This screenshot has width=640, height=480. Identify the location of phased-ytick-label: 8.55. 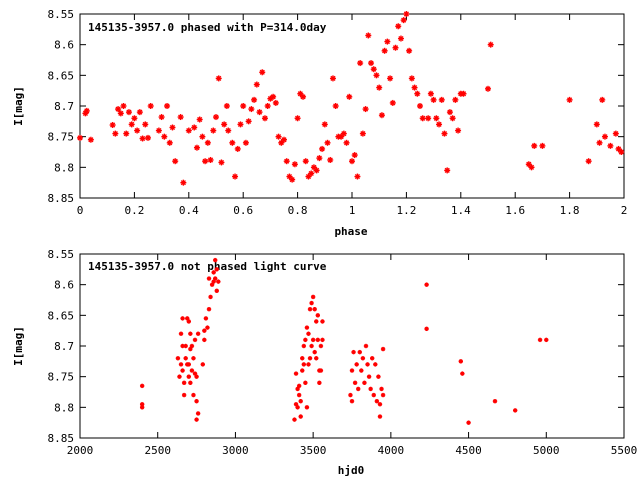
(61, 14).